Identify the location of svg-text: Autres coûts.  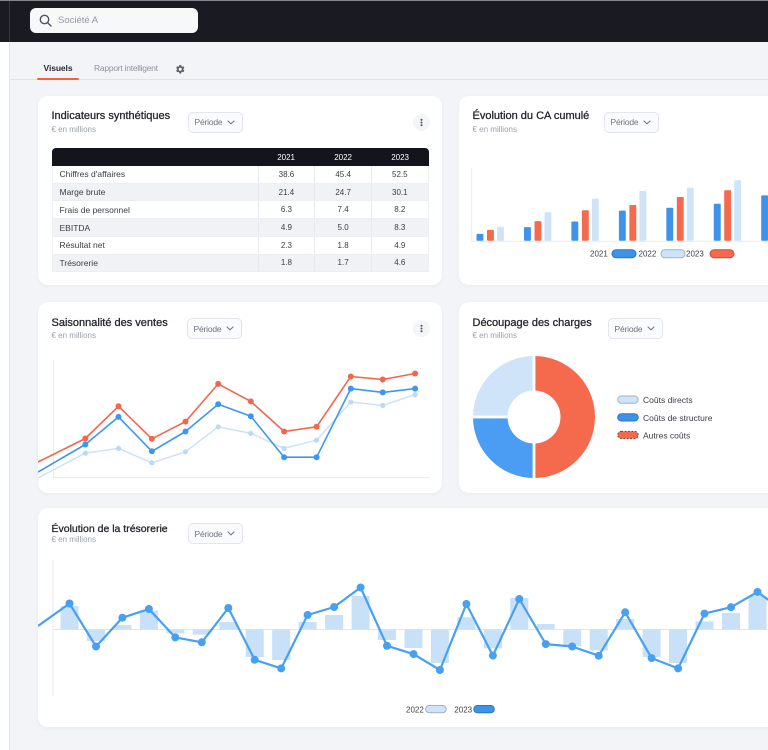
(666, 435).